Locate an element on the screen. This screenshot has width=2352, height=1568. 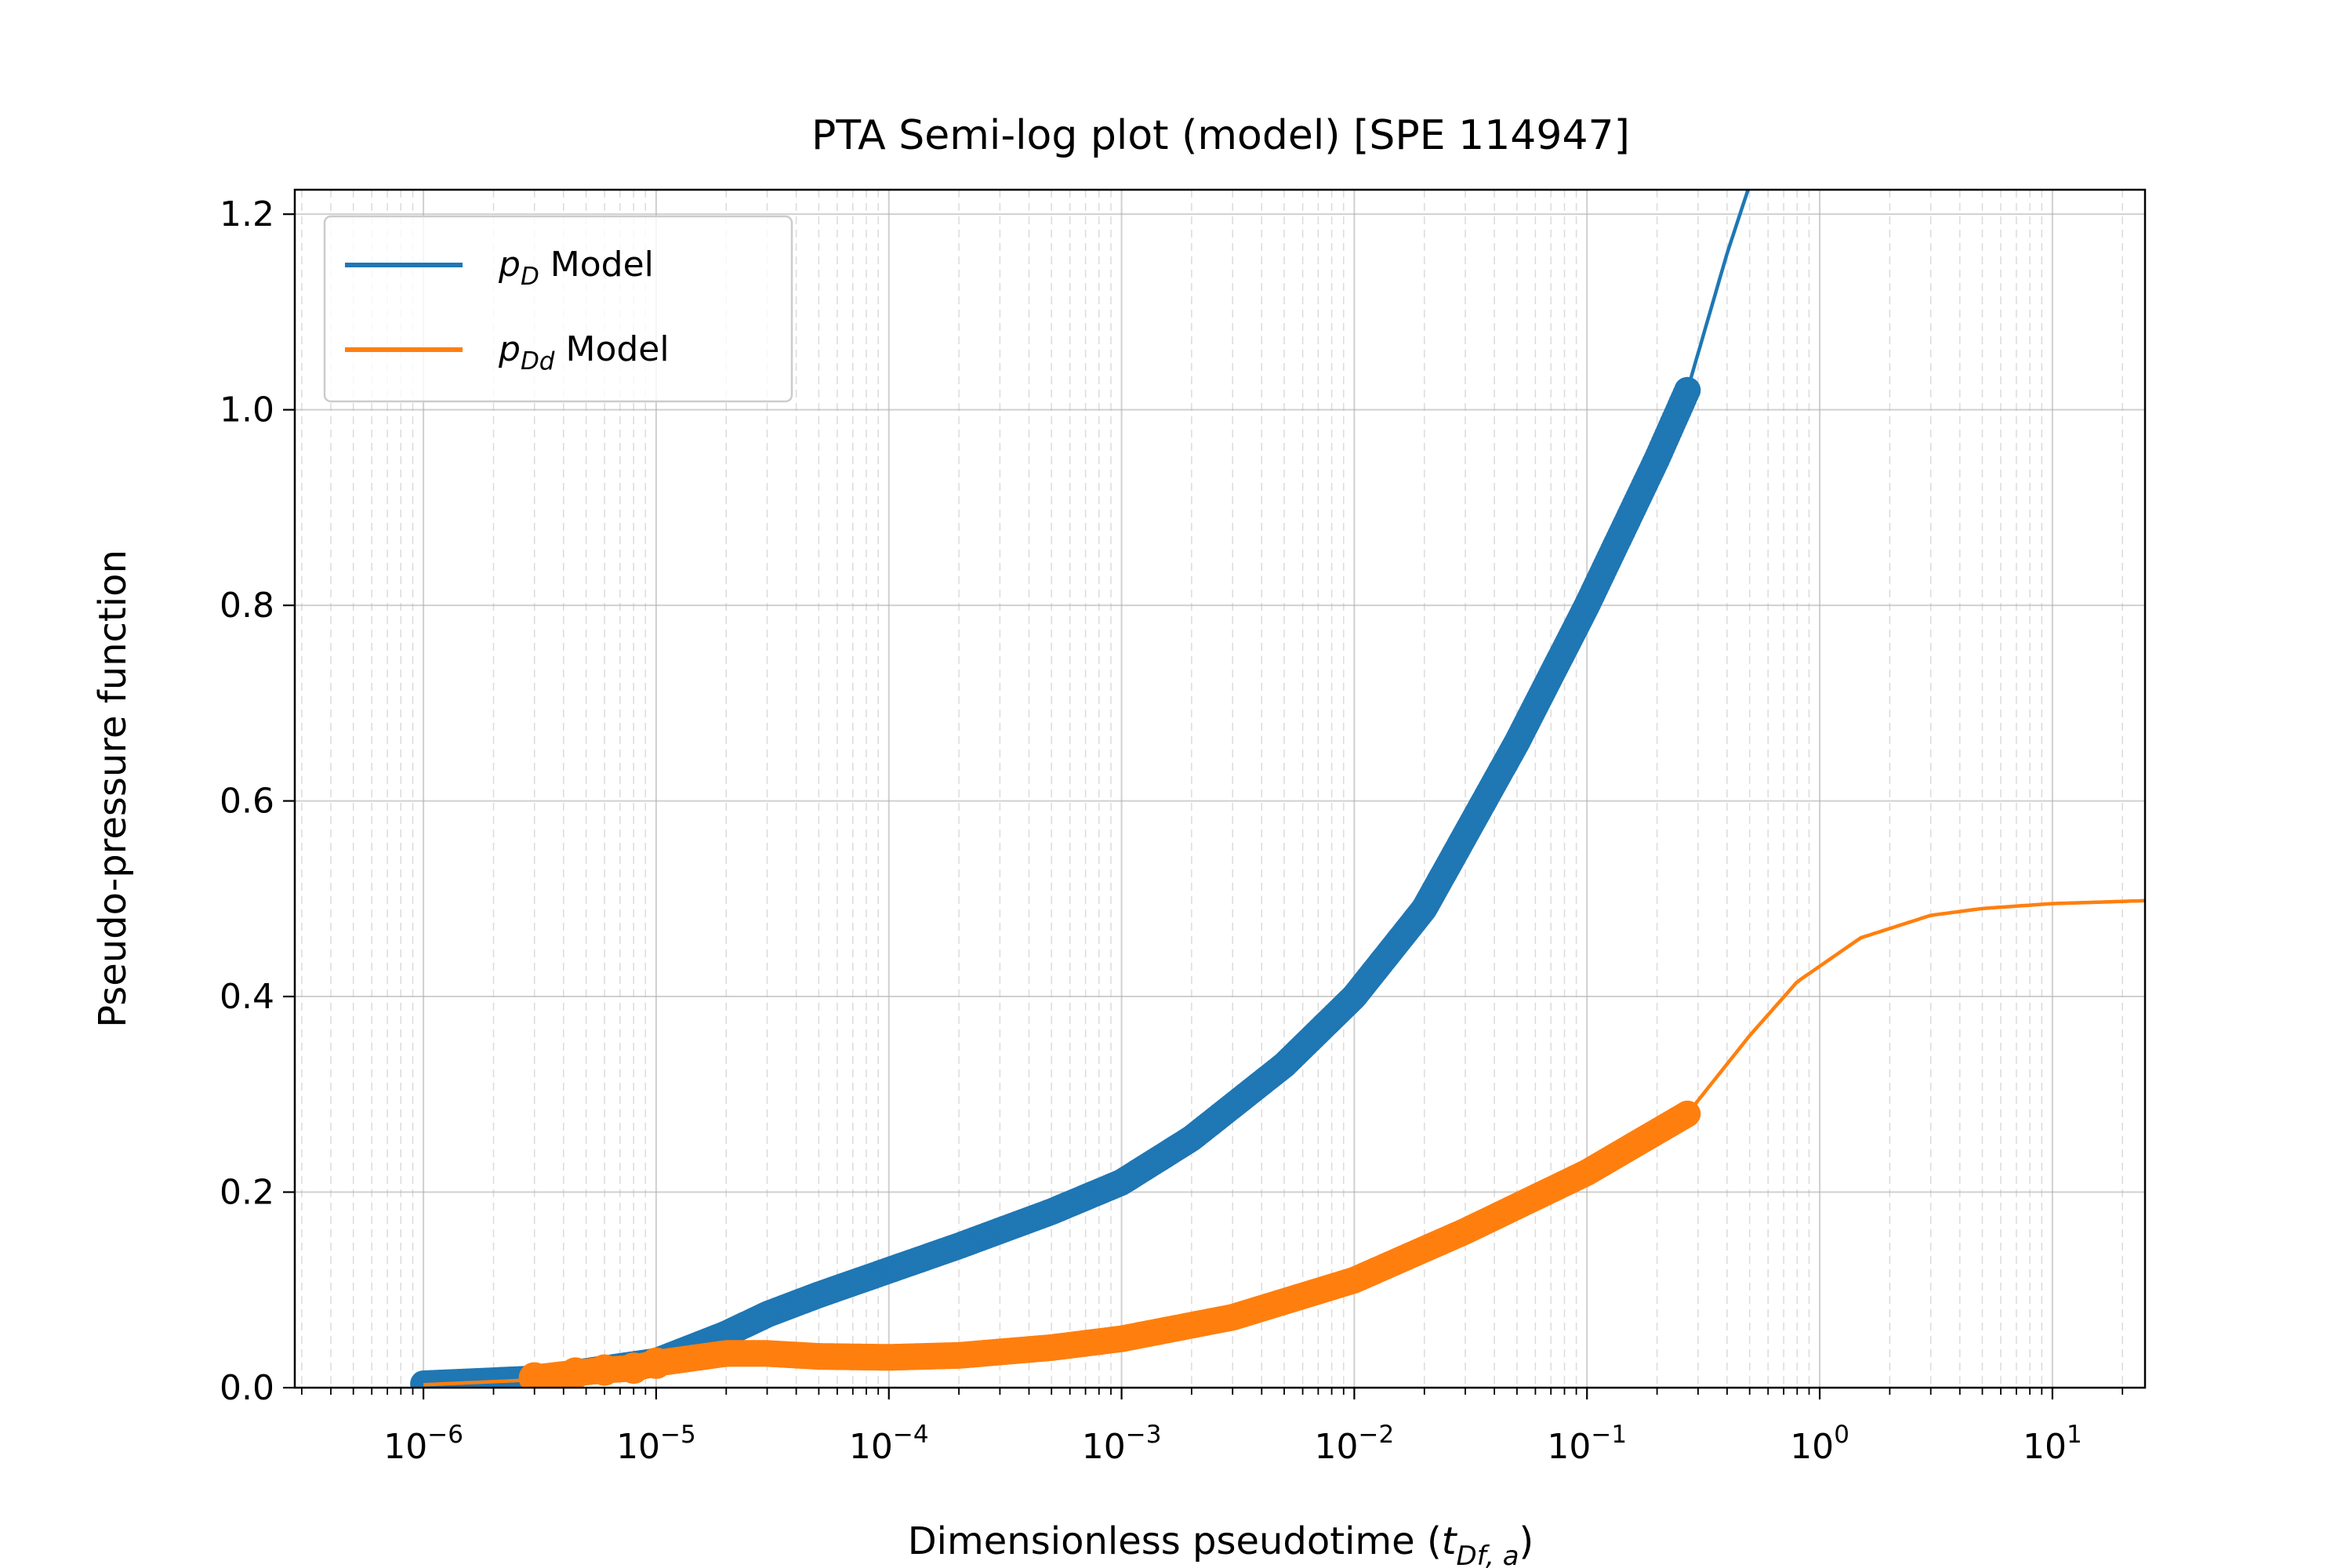
legend-label-pdd: pDd Model is located at coordinates (584, 352).